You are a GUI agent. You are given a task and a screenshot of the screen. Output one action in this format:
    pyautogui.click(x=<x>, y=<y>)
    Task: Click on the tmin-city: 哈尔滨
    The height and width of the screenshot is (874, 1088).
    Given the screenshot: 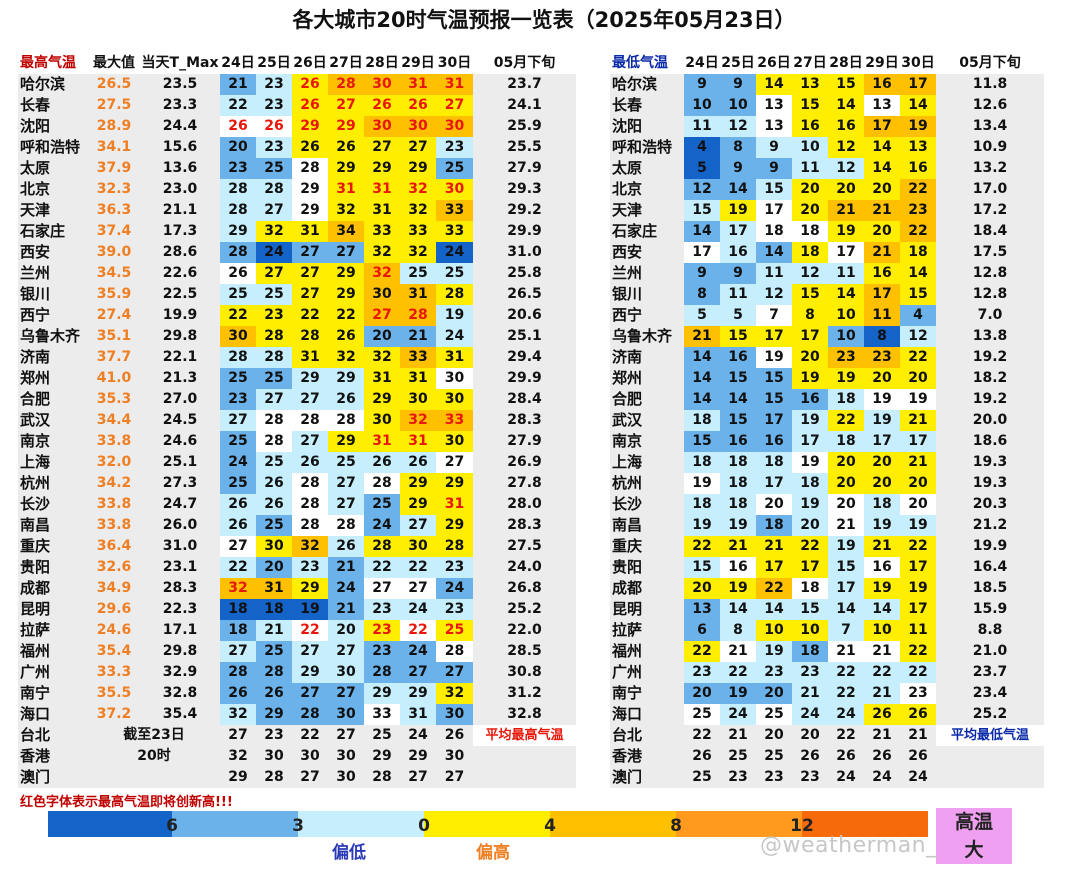 What is the action you would take?
    pyautogui.click(x=647, y=84)
    